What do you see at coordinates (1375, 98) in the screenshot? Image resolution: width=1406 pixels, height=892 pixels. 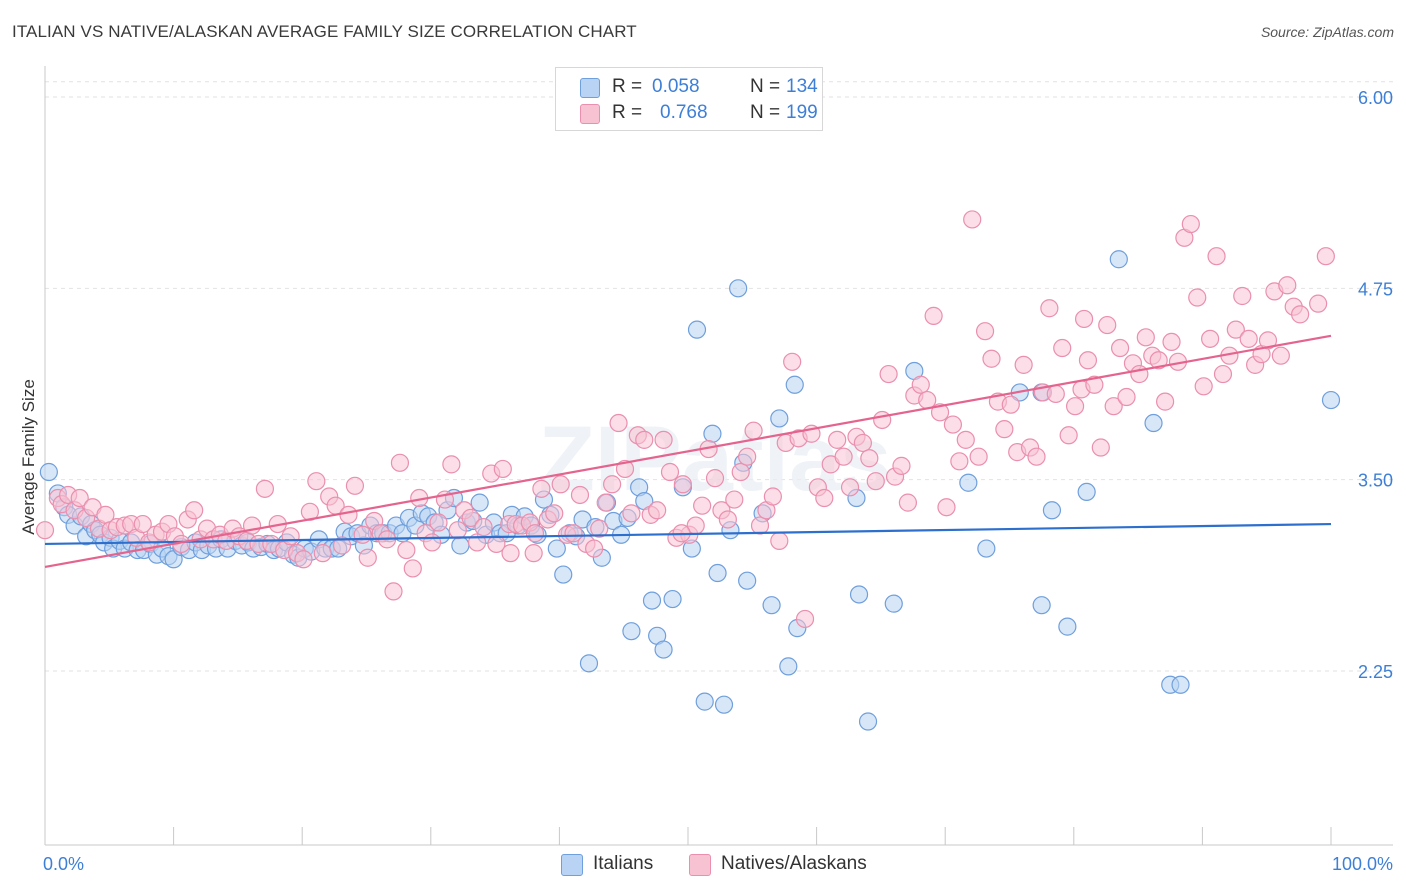 I see `y-tick-label: 6.00` at bounding box center [1375, 98].